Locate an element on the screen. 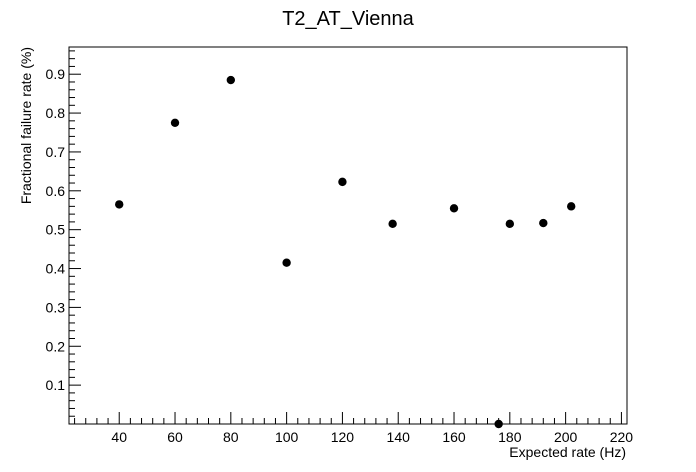  x-tick-label: 120 is located at coordinates (343, 437).